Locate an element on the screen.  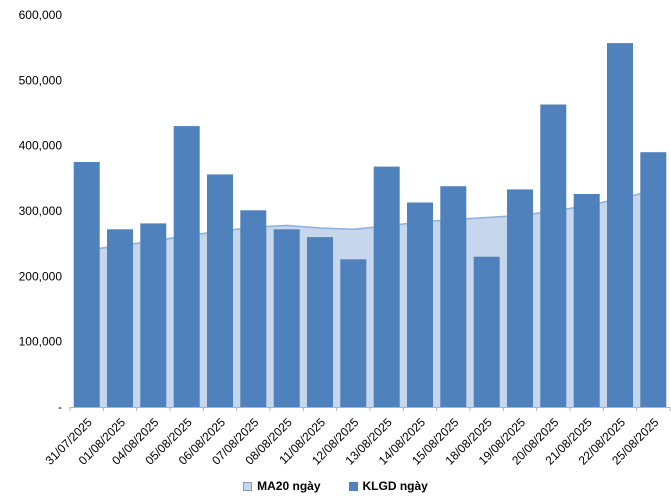
bar-01/08/2025 is located at coordinates (120, 318).